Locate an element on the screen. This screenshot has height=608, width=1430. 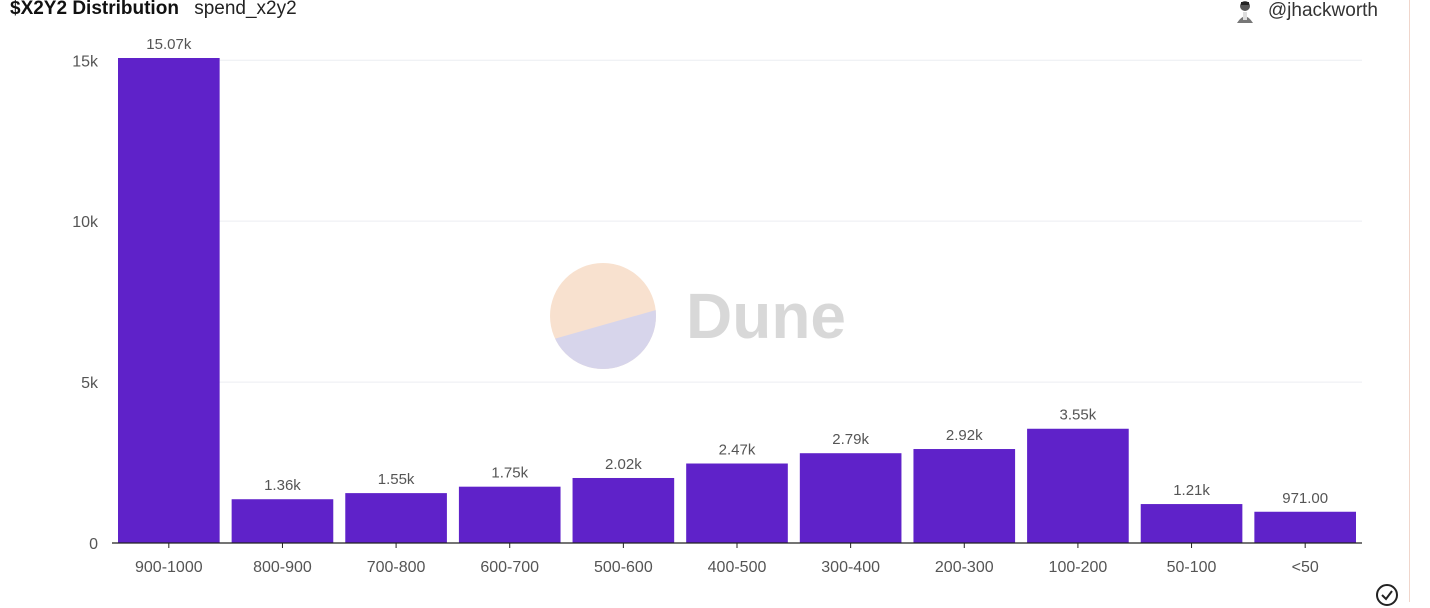
x-tick-label: 500-600 is located at coordinates (623, 567).